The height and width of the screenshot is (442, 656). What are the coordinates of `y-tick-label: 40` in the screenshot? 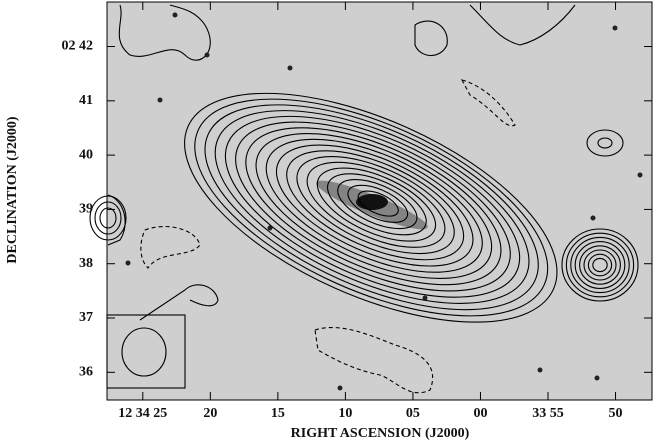 It's located at (86, 154).